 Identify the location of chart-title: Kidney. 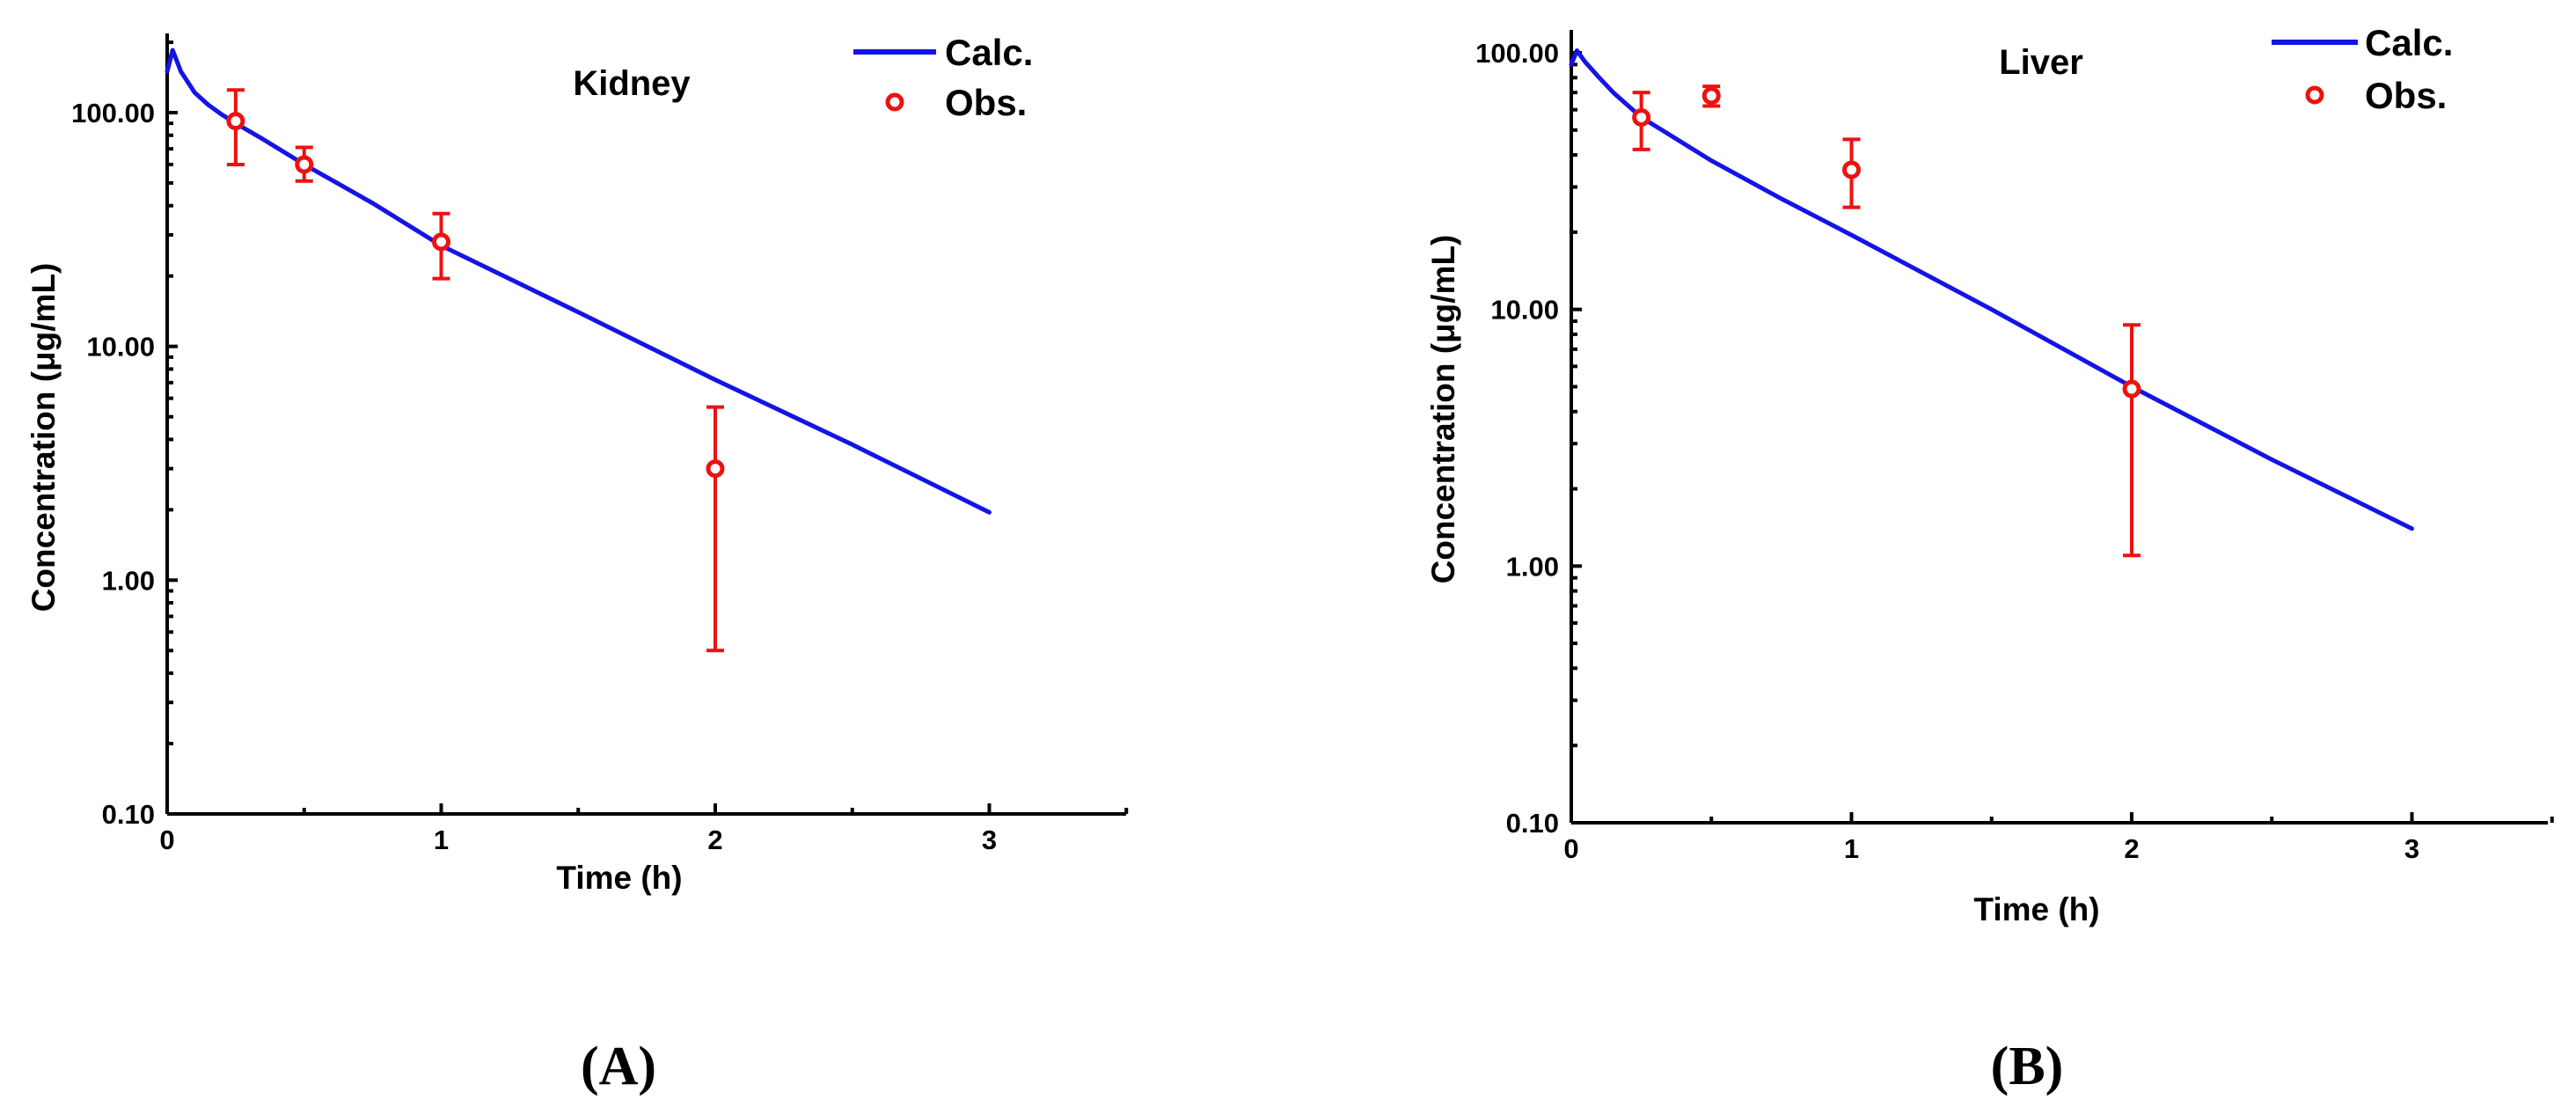
(632, 83).